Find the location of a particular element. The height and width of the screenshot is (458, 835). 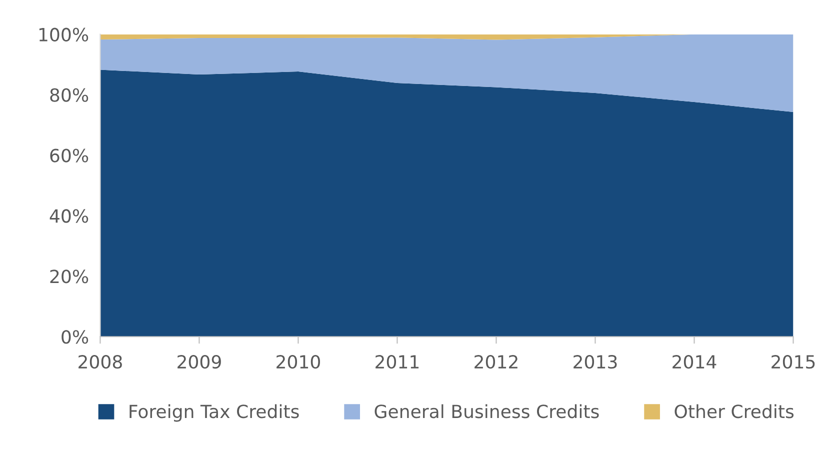

x-tick-label: 2009 is located at coordinates (199, 362).